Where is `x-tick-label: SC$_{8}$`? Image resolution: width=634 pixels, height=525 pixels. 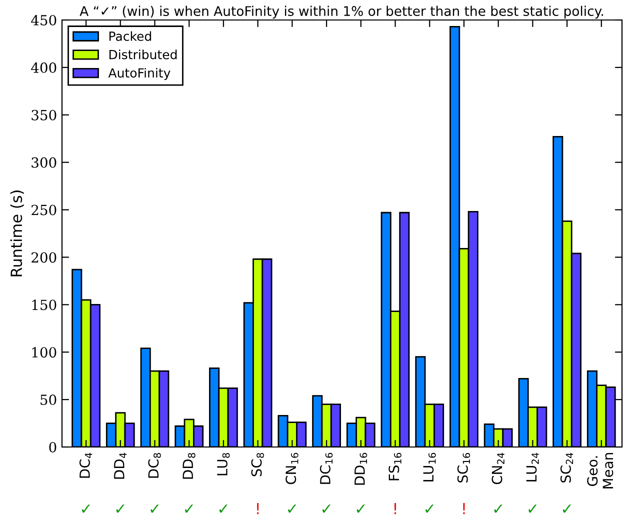
x-tick-label: SC$_{8}$ is located at coordinates (257, 464).